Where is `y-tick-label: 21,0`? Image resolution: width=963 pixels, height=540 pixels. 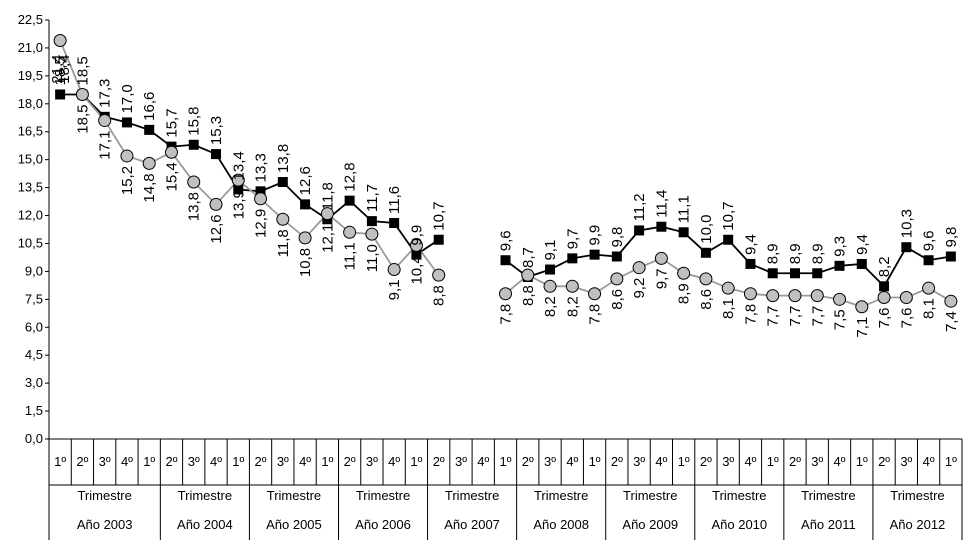 y-tick-label: 21,0 is located at coordinates (30, 47).